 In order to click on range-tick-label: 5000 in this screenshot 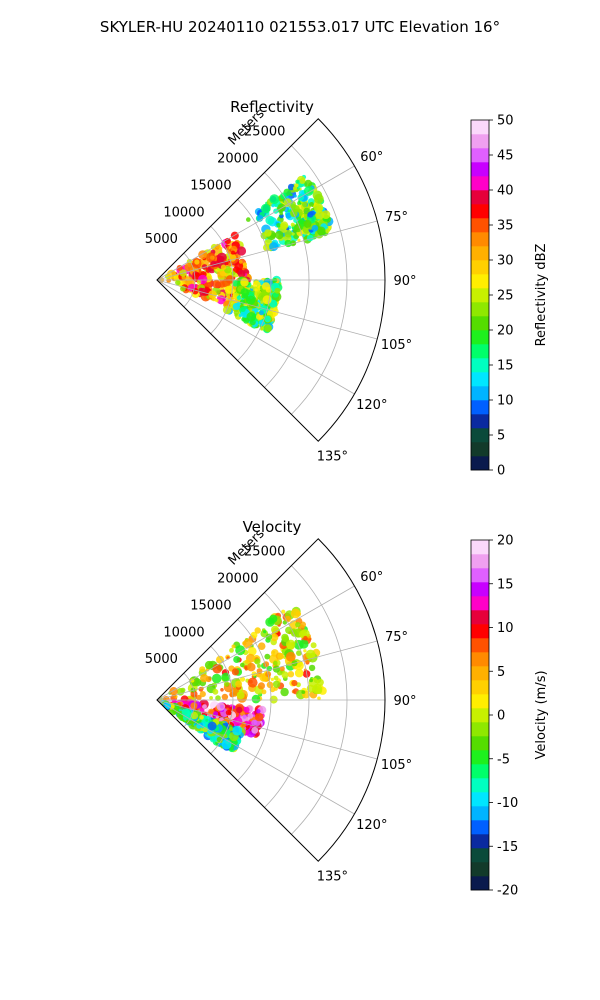, I will do `click(161, 239)`.